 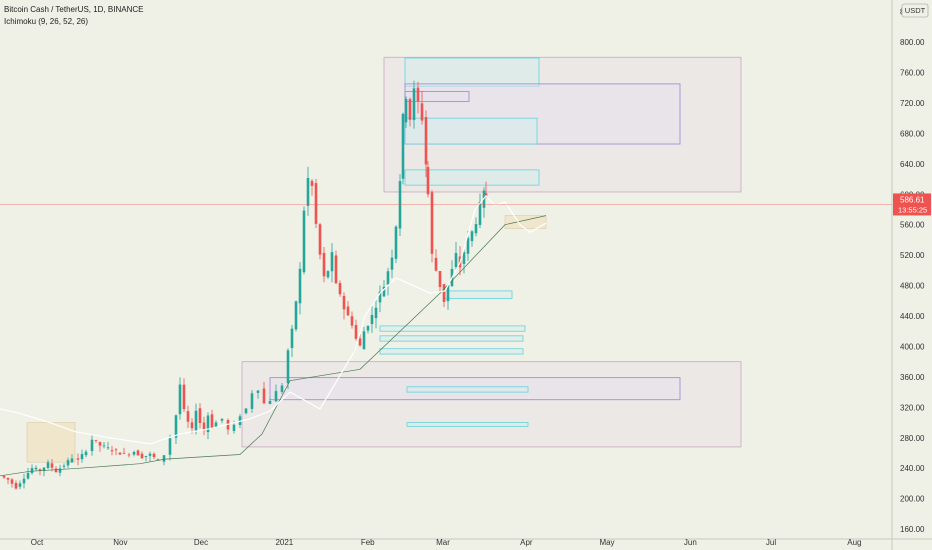 What do you see at coordinates (912, 225) in the screenshot?
I see `y-tick-label: 560.00` at bounding box center [912, 225].